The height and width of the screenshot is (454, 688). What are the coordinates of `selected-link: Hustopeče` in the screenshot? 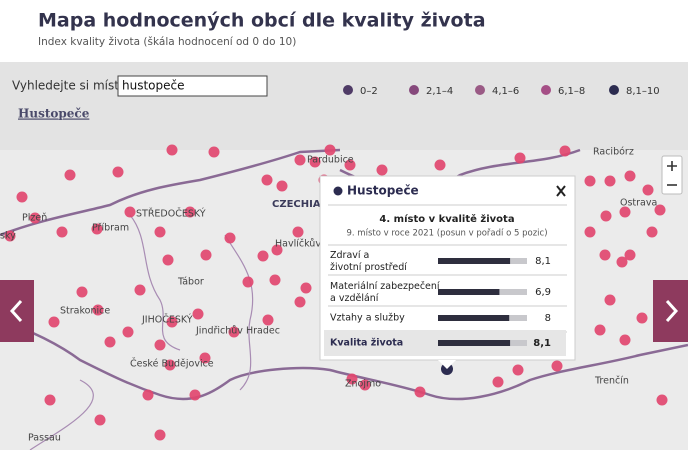 It's located at (54, 114).